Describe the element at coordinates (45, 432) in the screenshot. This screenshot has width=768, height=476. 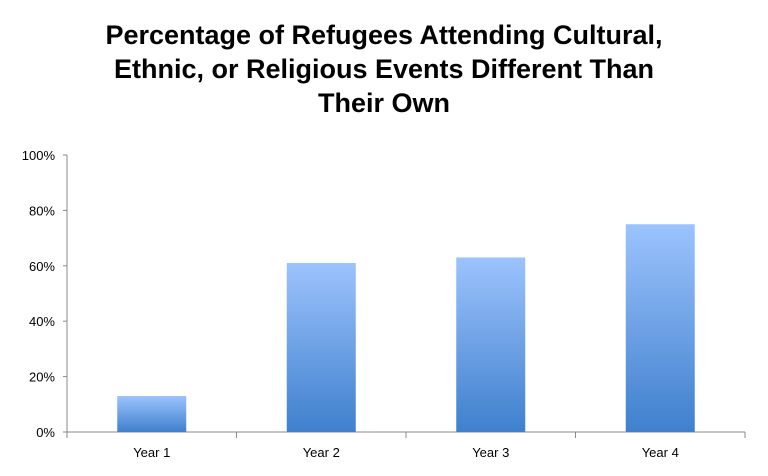
I see `y-tick-label: 0%` at that location.